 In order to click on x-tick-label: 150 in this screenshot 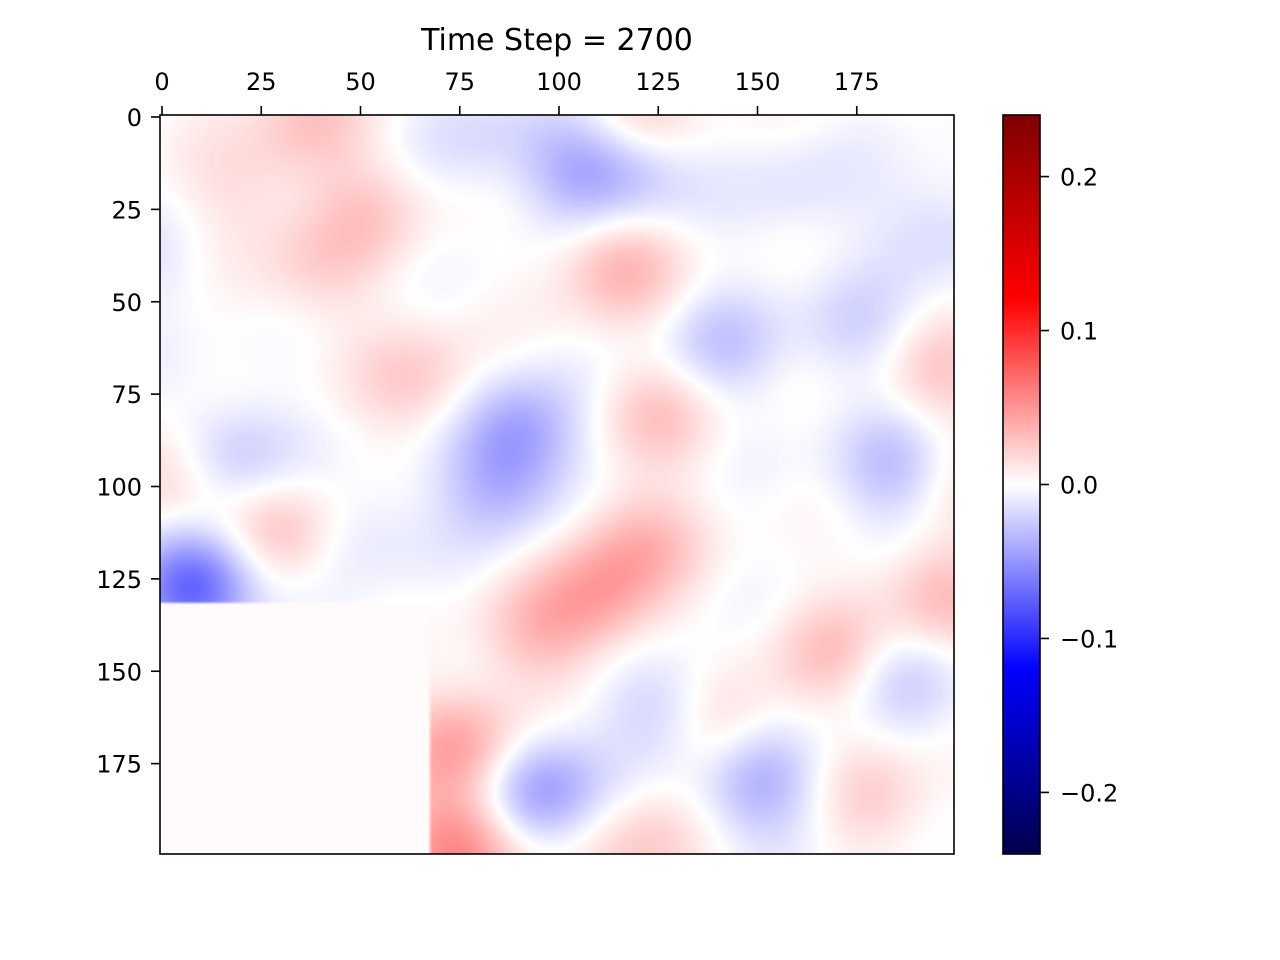, I will do `click(758, 82)`.